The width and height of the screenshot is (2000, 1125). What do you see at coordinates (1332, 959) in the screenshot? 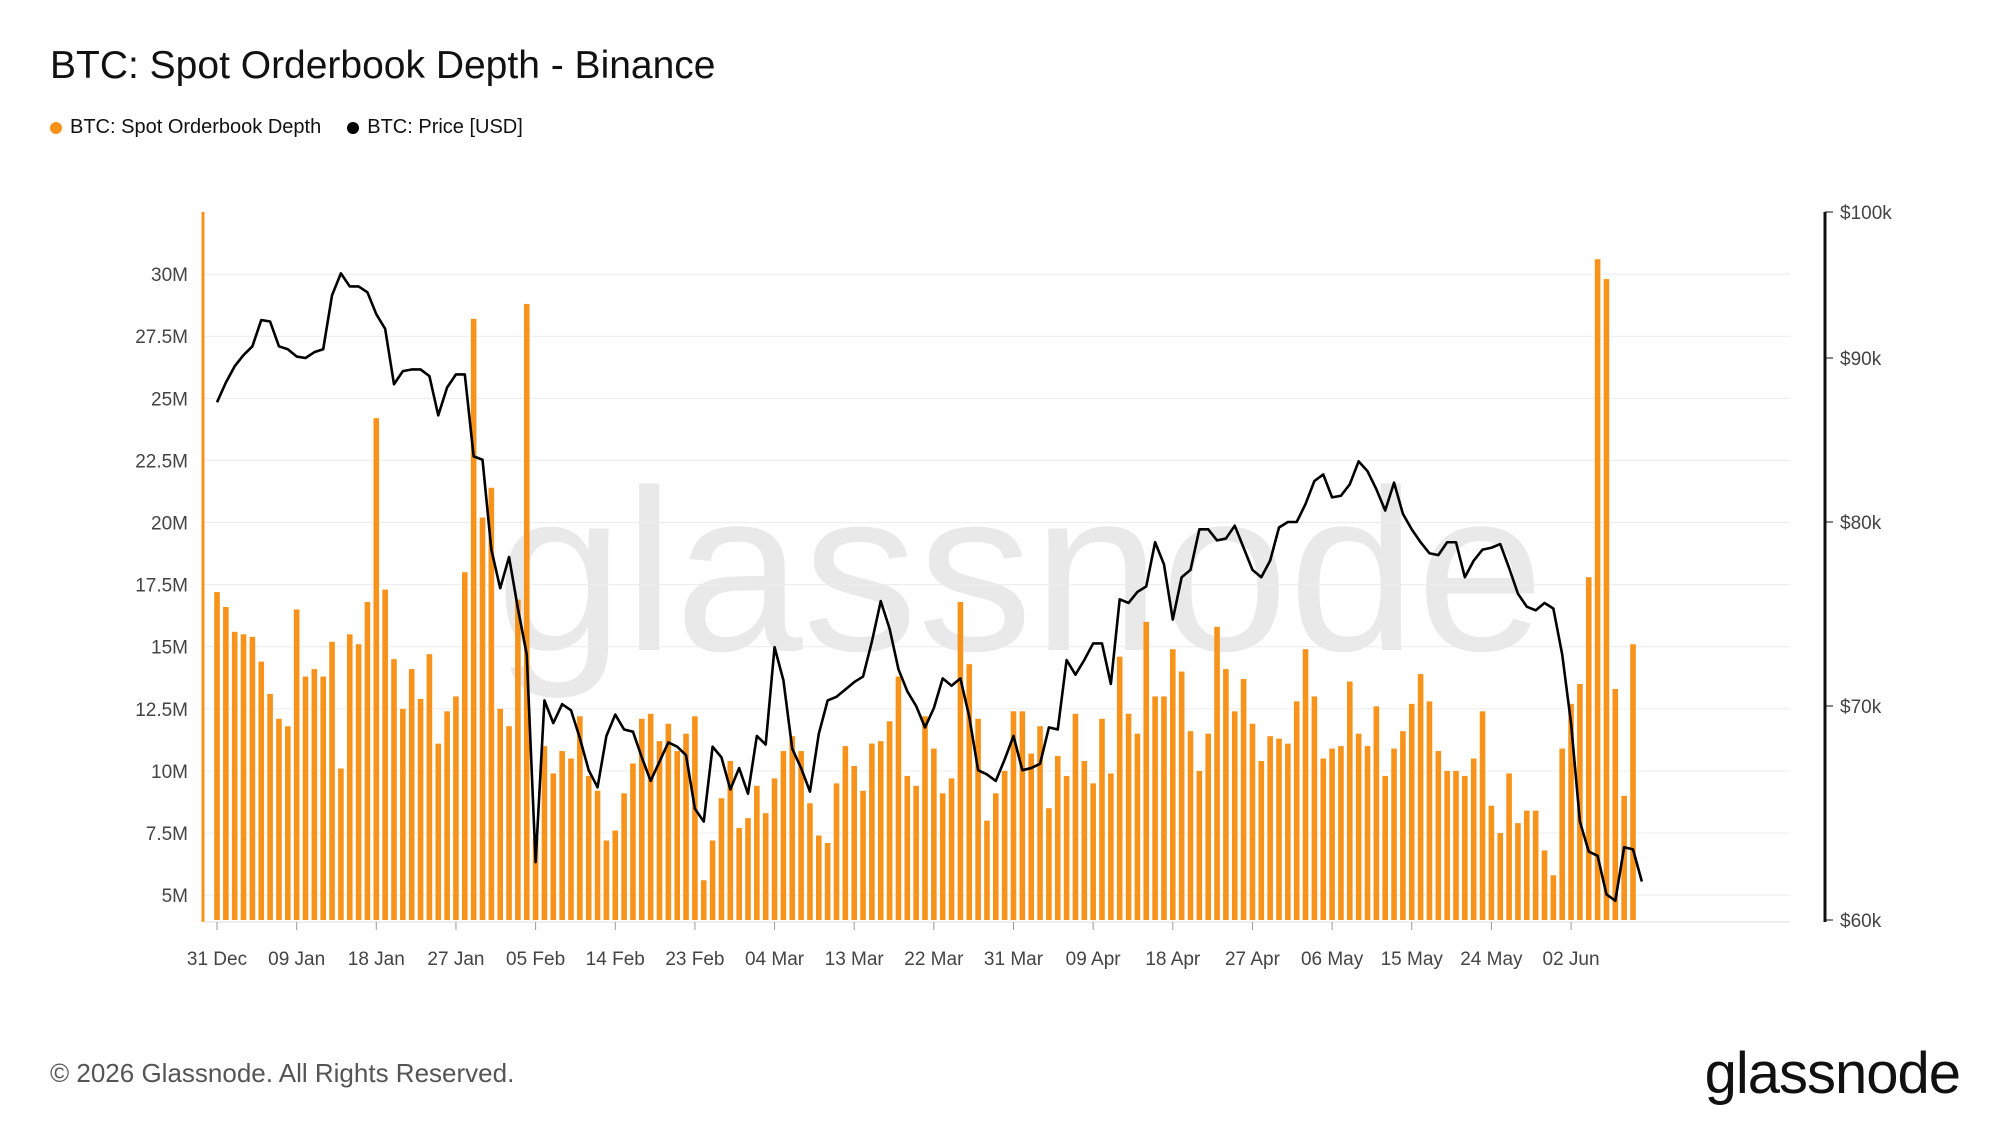
I see `x-tick-label: 06 May` at bounding box center [1332, 959].